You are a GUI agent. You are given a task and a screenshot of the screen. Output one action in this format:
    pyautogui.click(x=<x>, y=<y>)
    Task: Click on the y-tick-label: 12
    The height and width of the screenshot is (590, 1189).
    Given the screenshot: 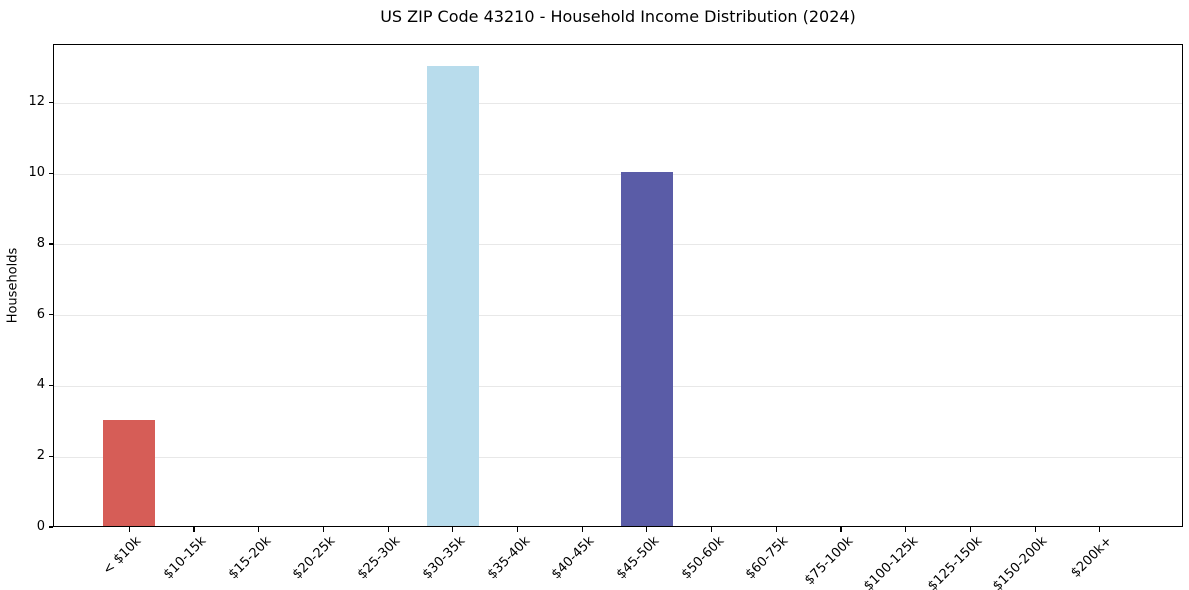 What is the action you would take?
    pyautogui.click(x=36, y=102)
    